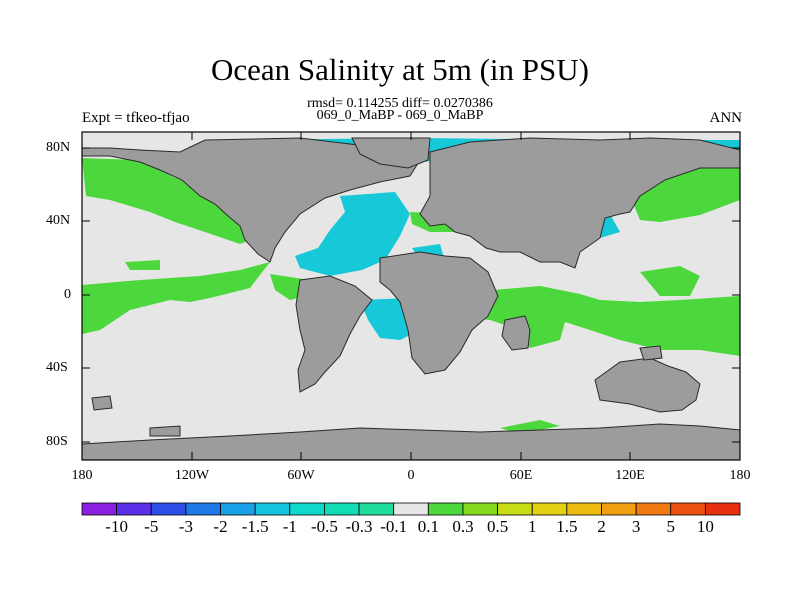 The width and height of the screenshot is (800, 600). Describe the element at coordinates (301, 475) in the screenshot. I see `lon-tick-60w: 60W` at that location.